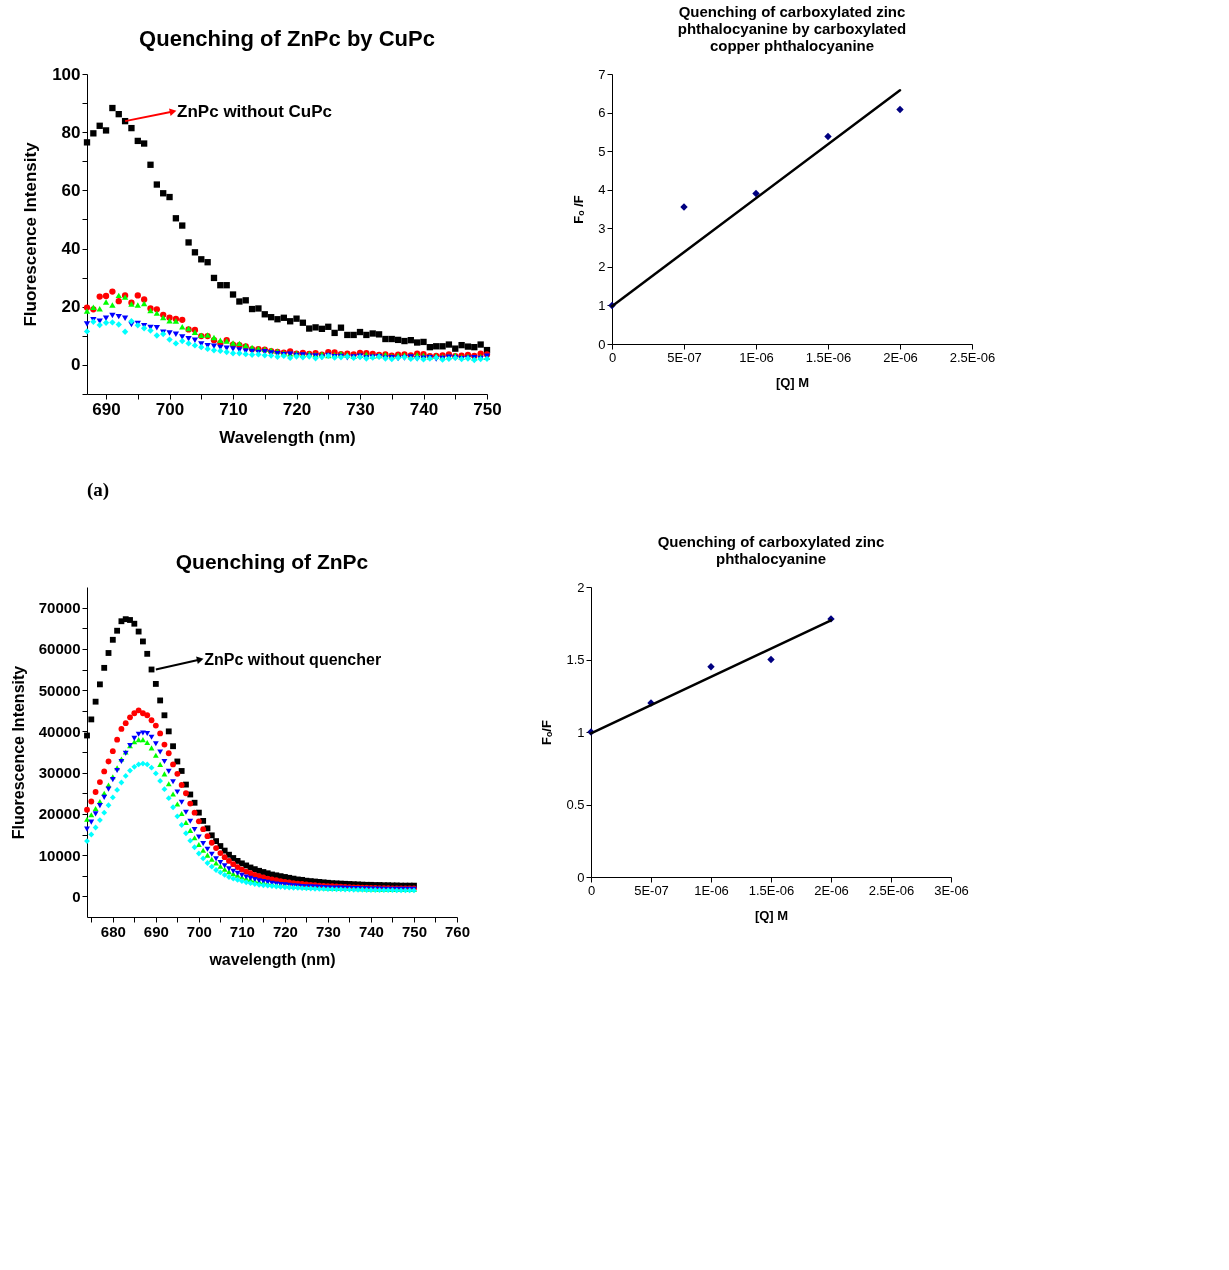 Image resolution: width=1229 pixels, height=1270 pixels. What do you see at coordinates (71, 307) in the screenshot?
I see `y-tick-label: 20` at bounding box center [71, 307].